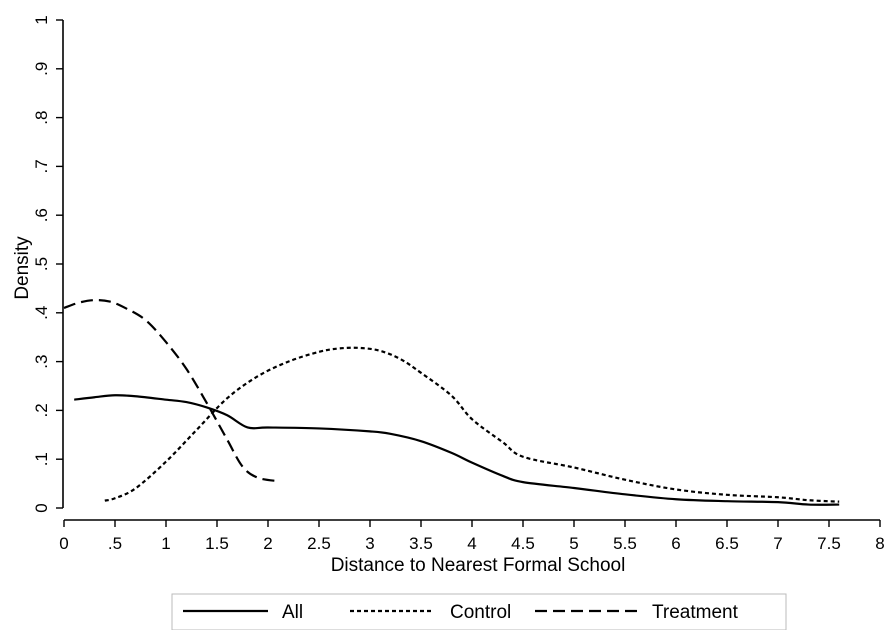 The width and height of the screenshot is (892, 630). Describe the element at coordinates (217, 543) in the screenshot. I see `x-tick-label: 1.5` at that location.